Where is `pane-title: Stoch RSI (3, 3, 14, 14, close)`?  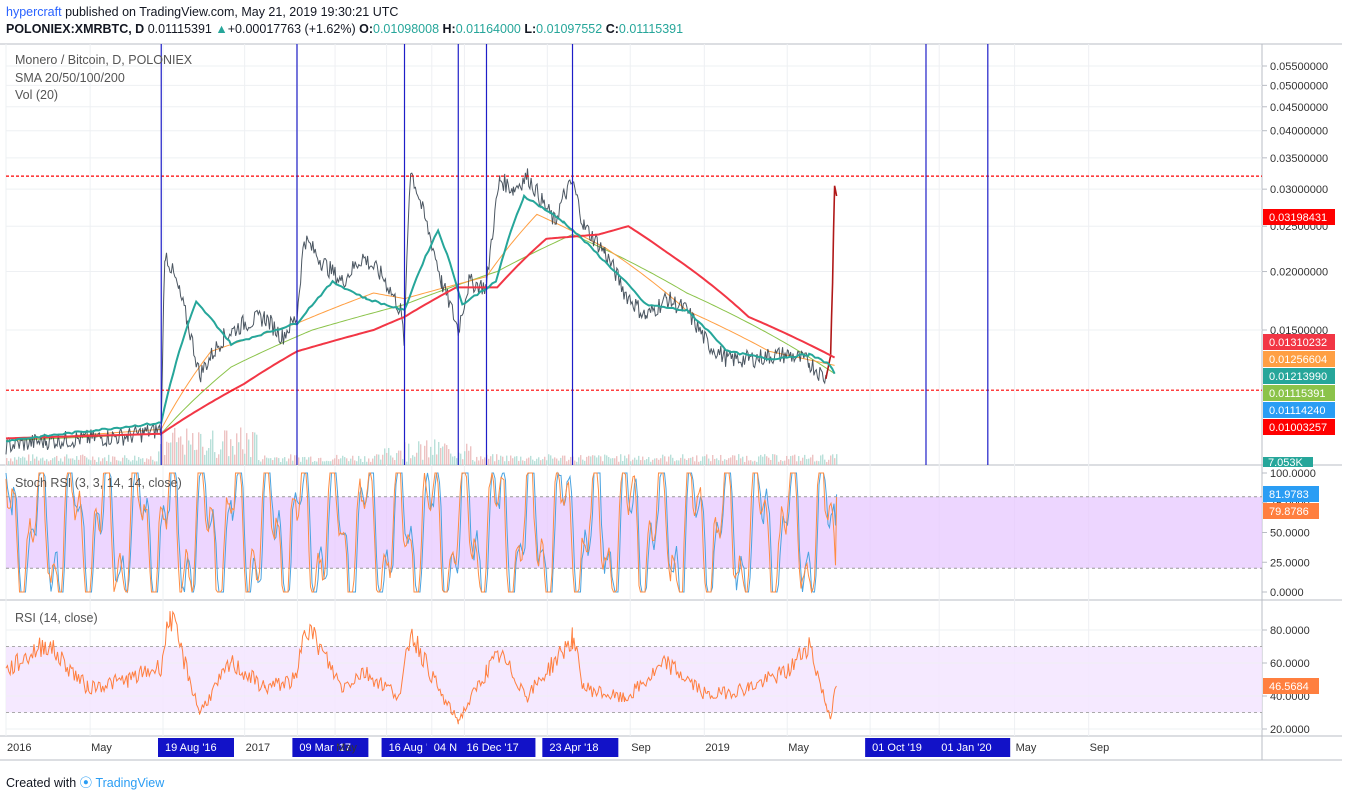
pane-title: Stoch RSI (3, 3, 14, 14, close) is located at coordinates (98, 483).